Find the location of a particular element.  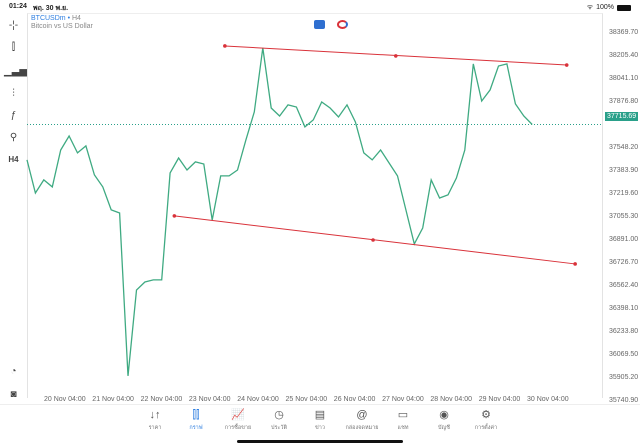

objects-icon: ⚲ is located at coordinates (13, 137).